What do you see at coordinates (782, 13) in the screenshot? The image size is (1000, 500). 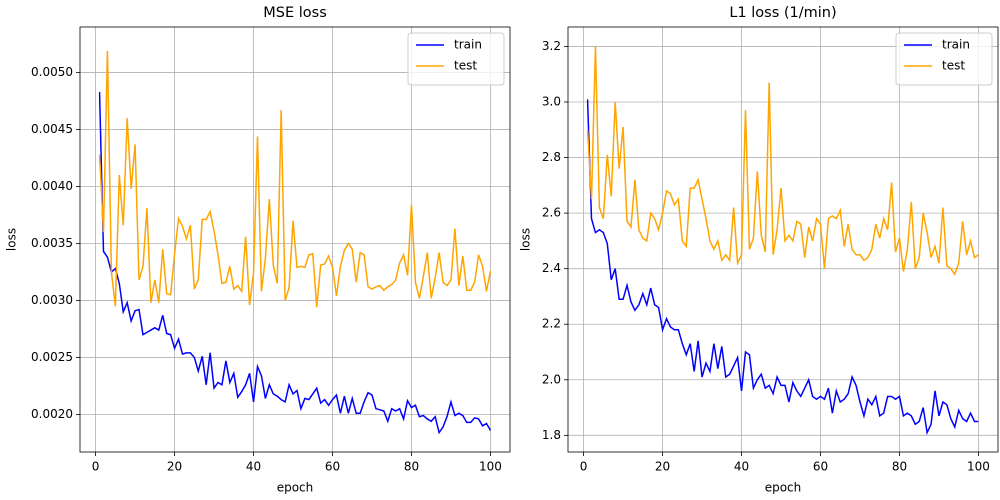 I see `chart-title: L1 loss (1/min)` at bounding box center [782, 13].